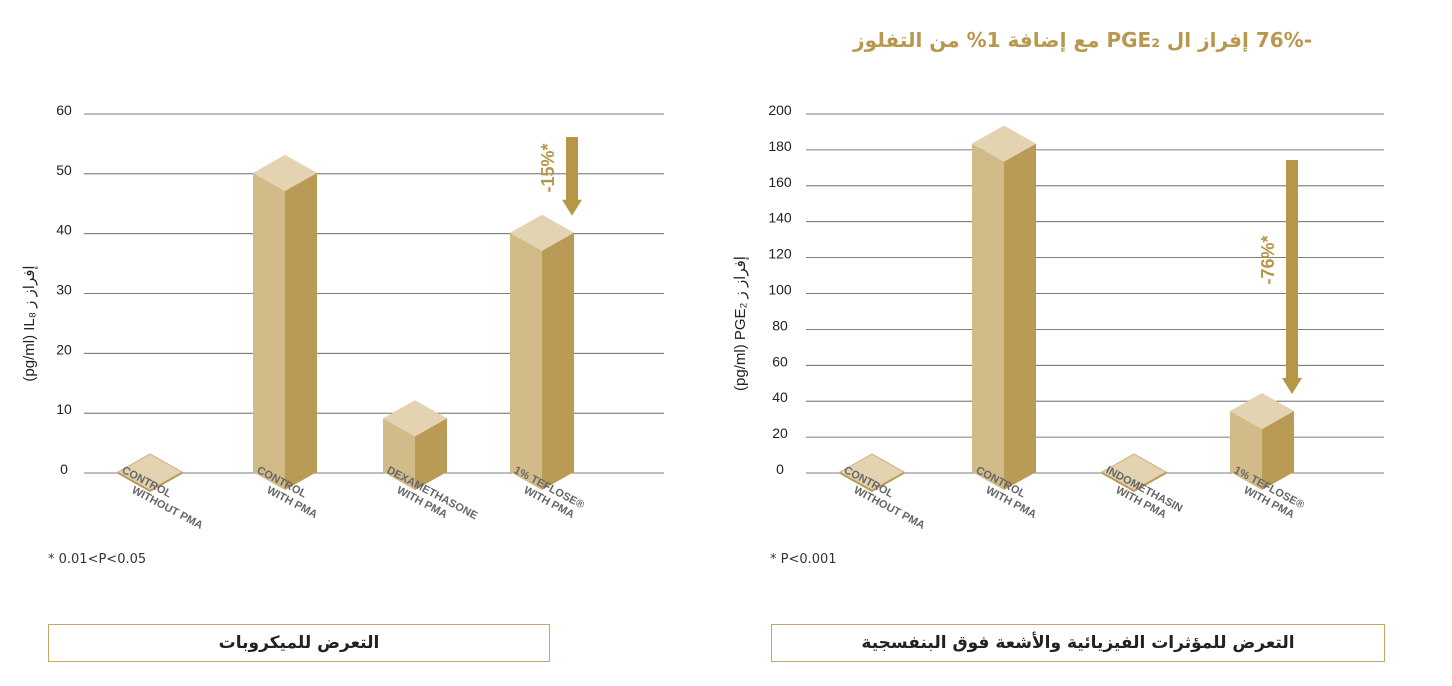 Image resolution: width=1452 pixels, height=686 pixels. What do you see at coordinates (740, 323) in the screenshot?
I see `y-axis-label: (pg/ml) PGE₂ إفراز ز` at bounding box center [740, 323].